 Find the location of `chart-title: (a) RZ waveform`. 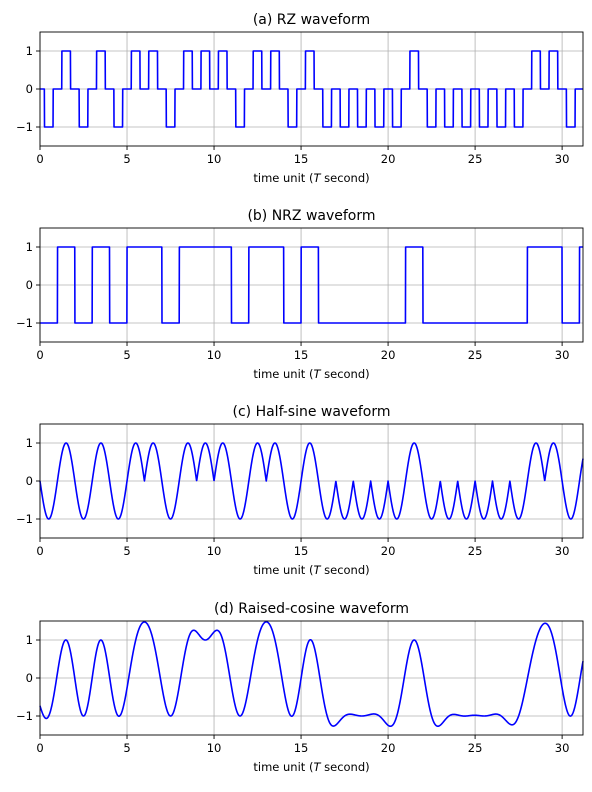

chart-title: (a) RZ waveform is located at coordinates (311, 20).